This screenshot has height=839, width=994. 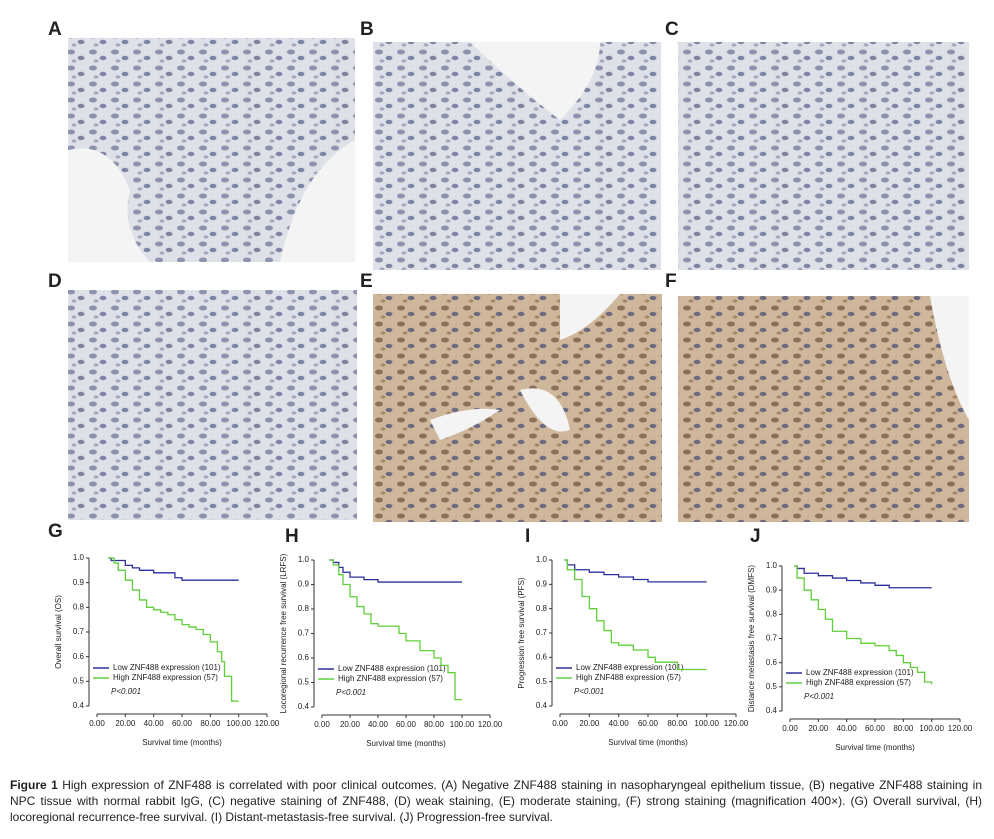 What do you see at coordinates (521, 632) in the screenshot?
I see `y-axis-title: Progression free survival (PFS)` at bounding box center [521, 632].